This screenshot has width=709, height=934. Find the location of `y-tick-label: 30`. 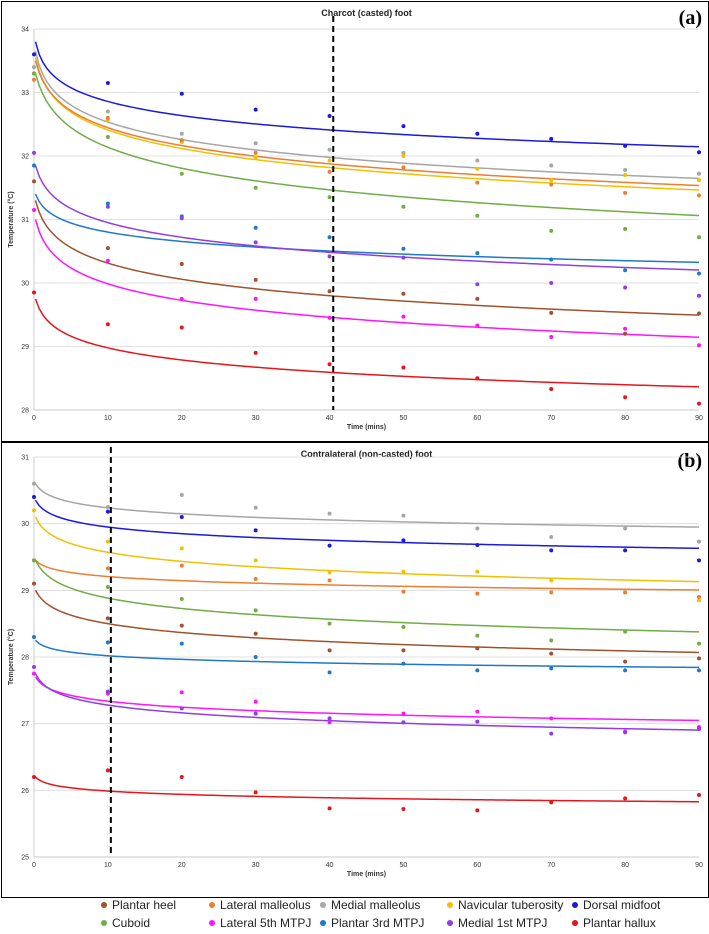

y-tick-label: 30 is located at coordinates (25, 284).